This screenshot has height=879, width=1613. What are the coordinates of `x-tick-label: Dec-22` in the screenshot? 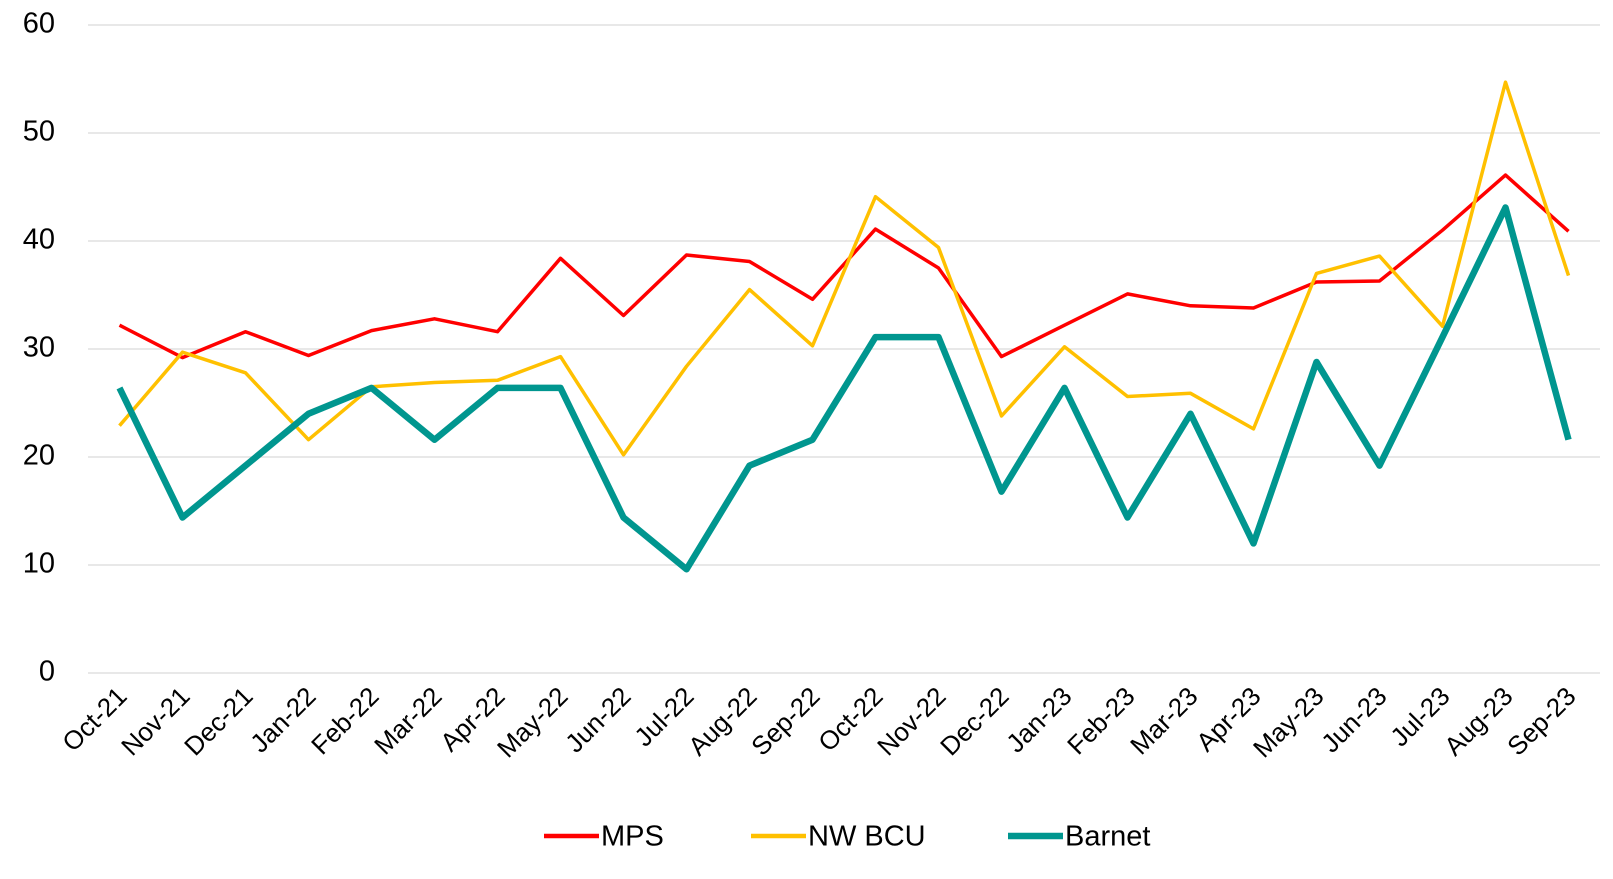 It's located at (974, 721).